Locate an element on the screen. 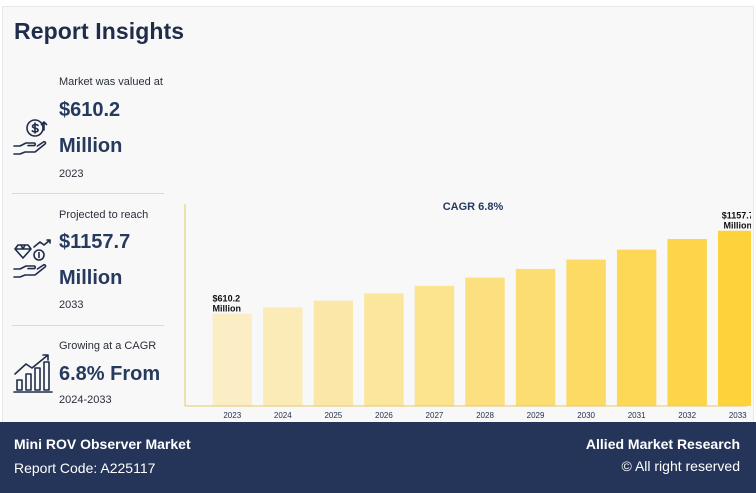 This screenshot has width=756, height=493. stat-year: 2024-2033 is located at coordinates (85, 400).